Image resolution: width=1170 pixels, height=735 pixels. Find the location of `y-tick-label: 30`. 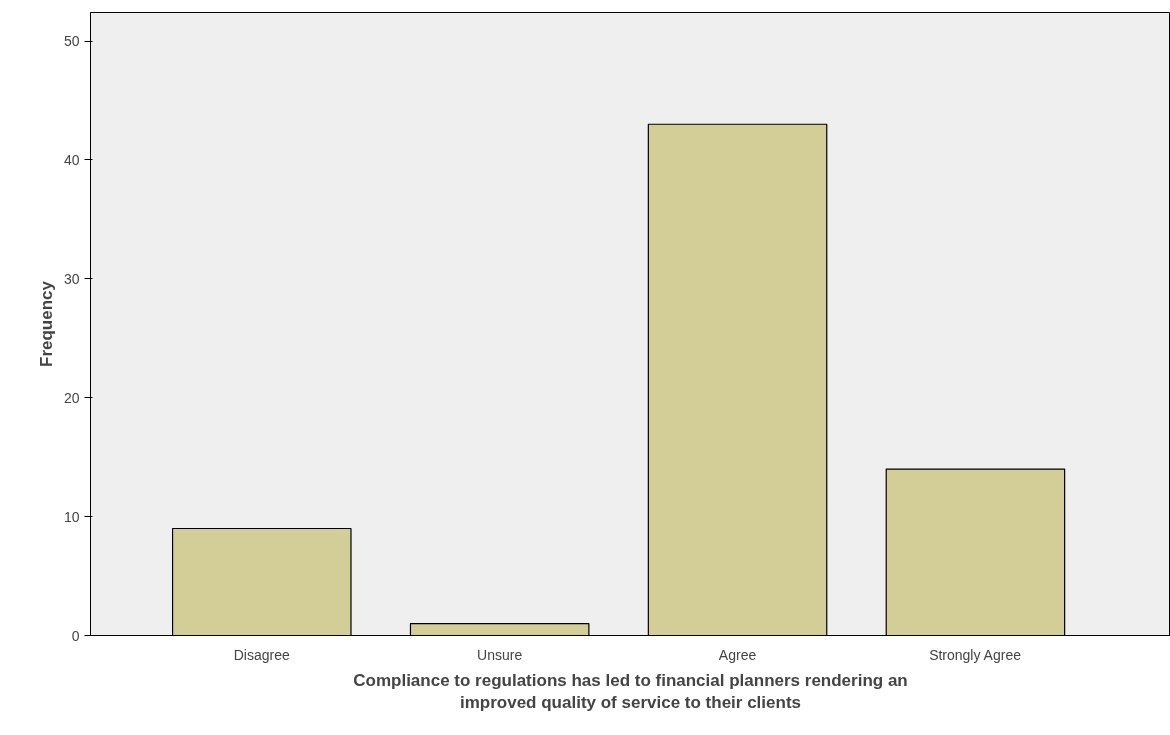

y-tick-label: 30 is located at coordinates (71, 278).